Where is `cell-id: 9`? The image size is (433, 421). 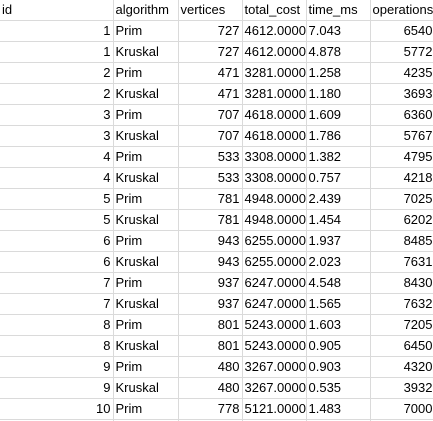
cell-id: 9 is located at coordinates (57, 388).